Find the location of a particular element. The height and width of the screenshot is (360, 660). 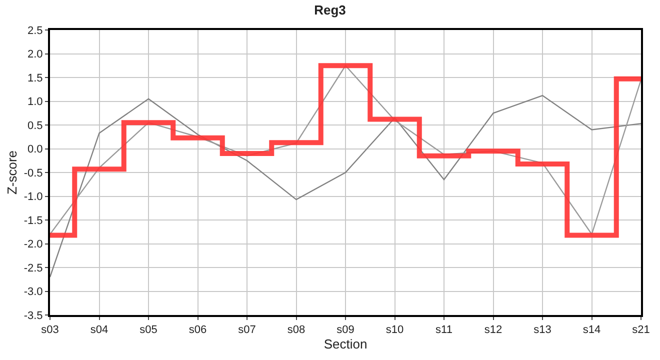

y-tick-label: -2.5 is located at coordinates (33, 268).